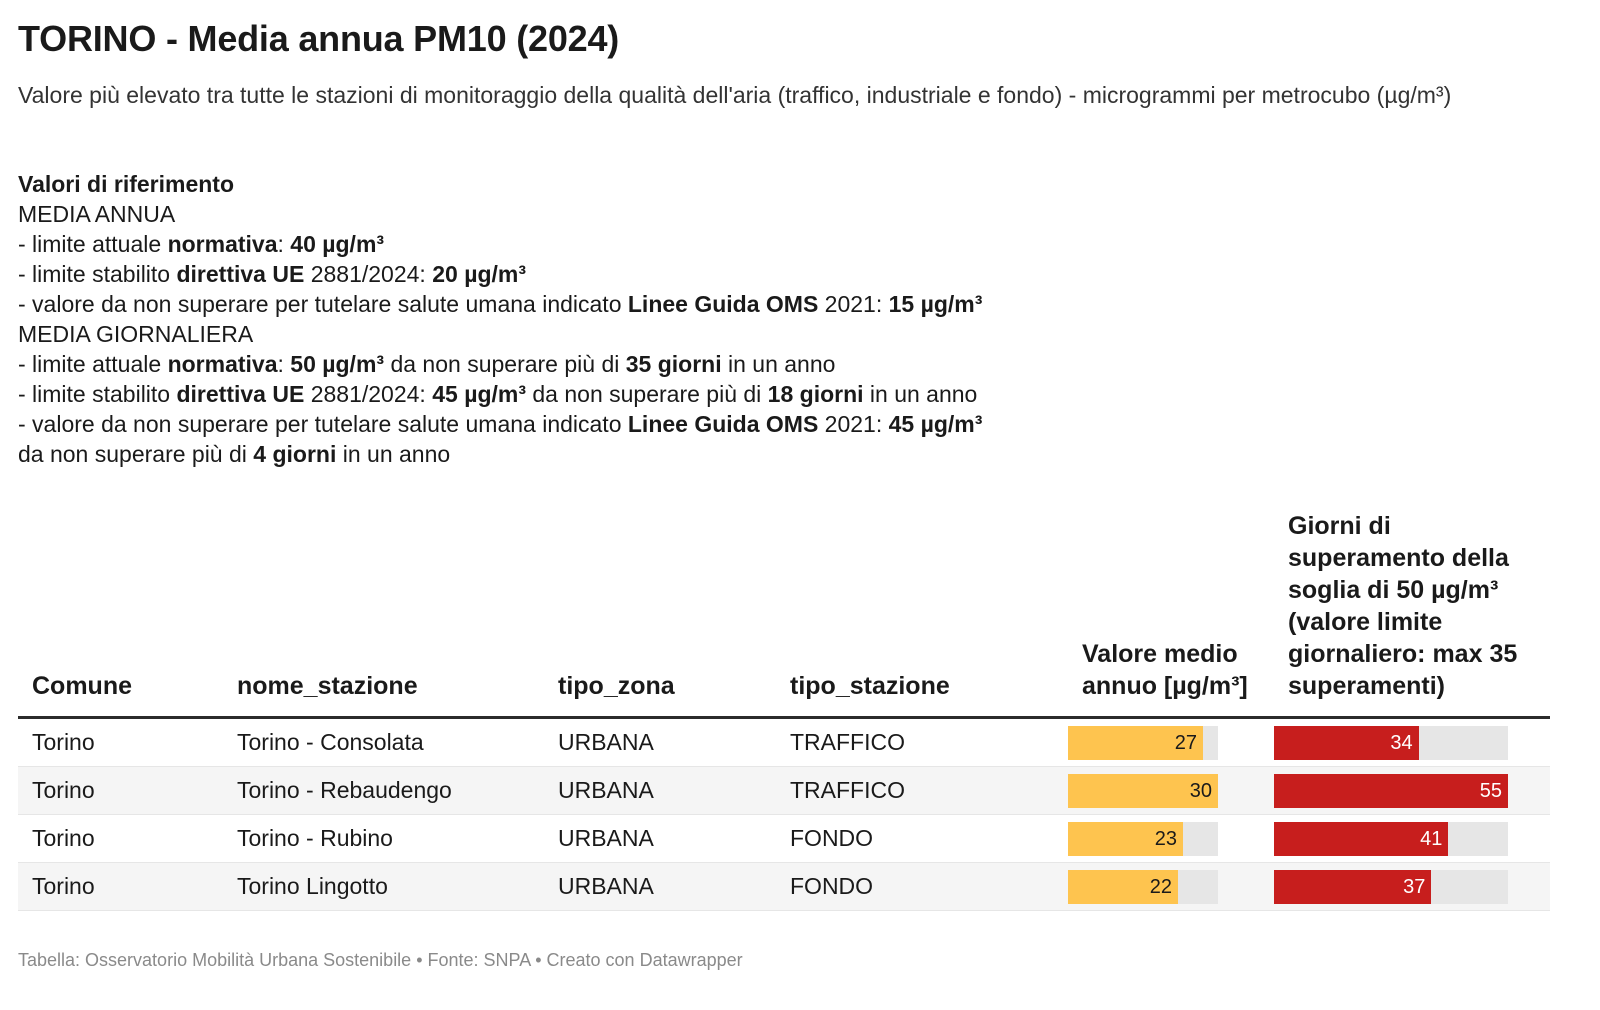  What do you see at coordinates (1490, 790) in the screenshot?
I see `giorni-superamento-label: 55` at bounding box center [1490, 790].